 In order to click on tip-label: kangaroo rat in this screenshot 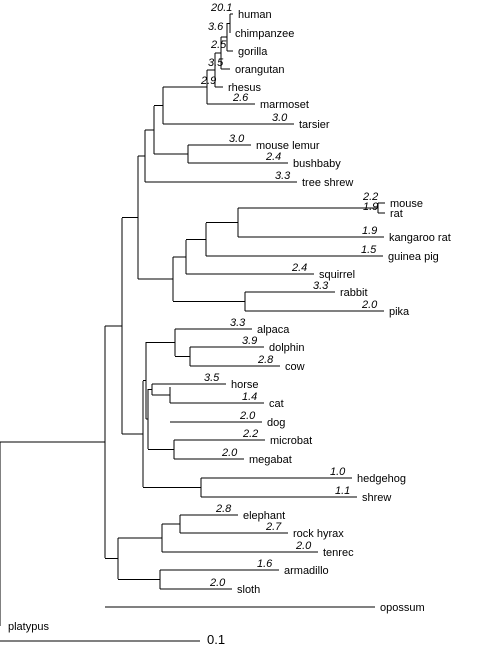, I will do `click(420, 238)`.